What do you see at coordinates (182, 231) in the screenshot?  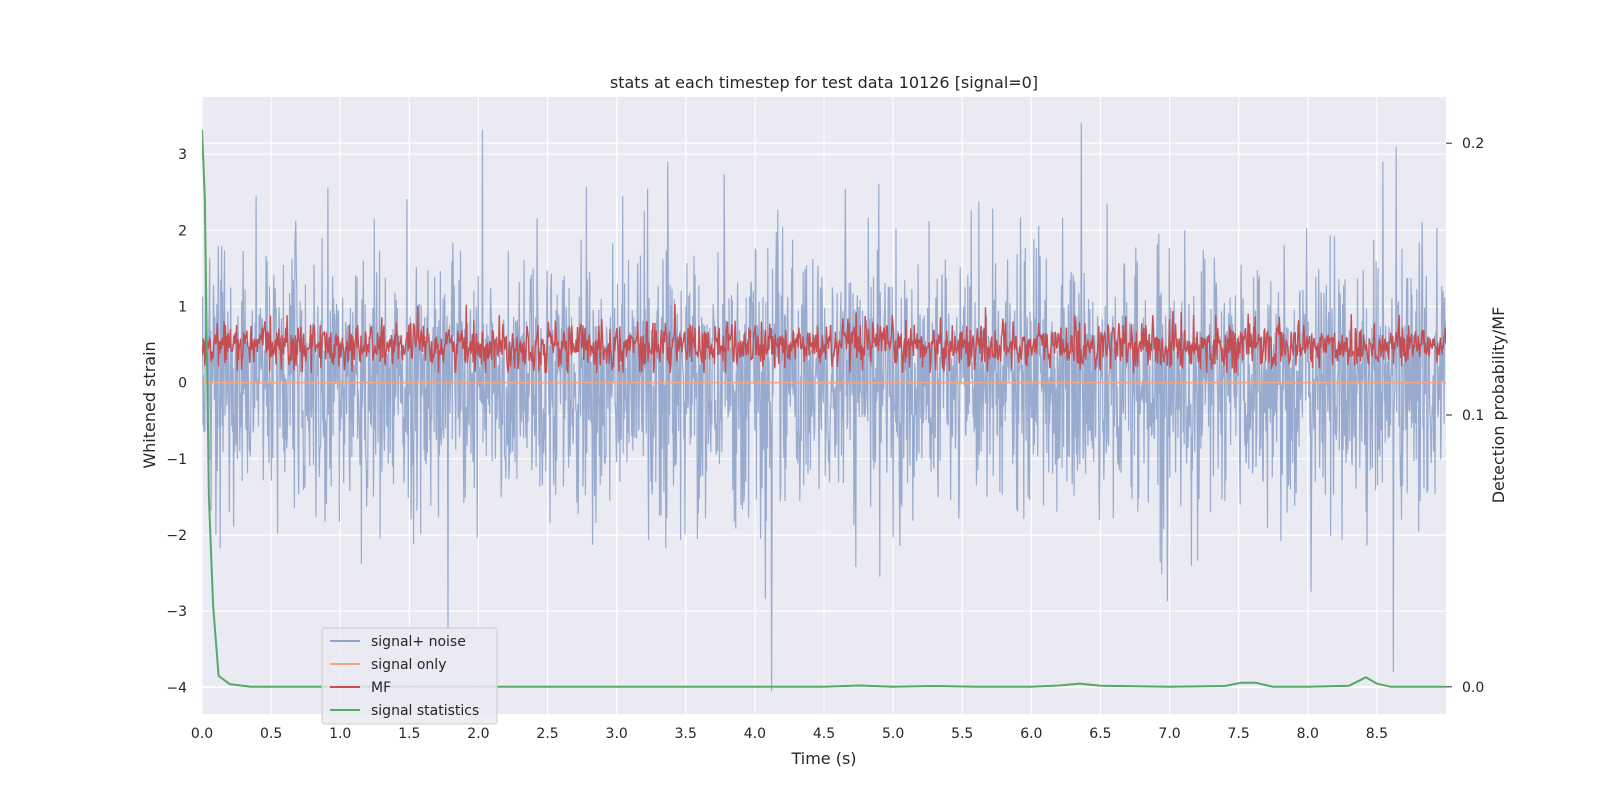 I see `y-tick-label: 2` at bounding box center [182, 231].